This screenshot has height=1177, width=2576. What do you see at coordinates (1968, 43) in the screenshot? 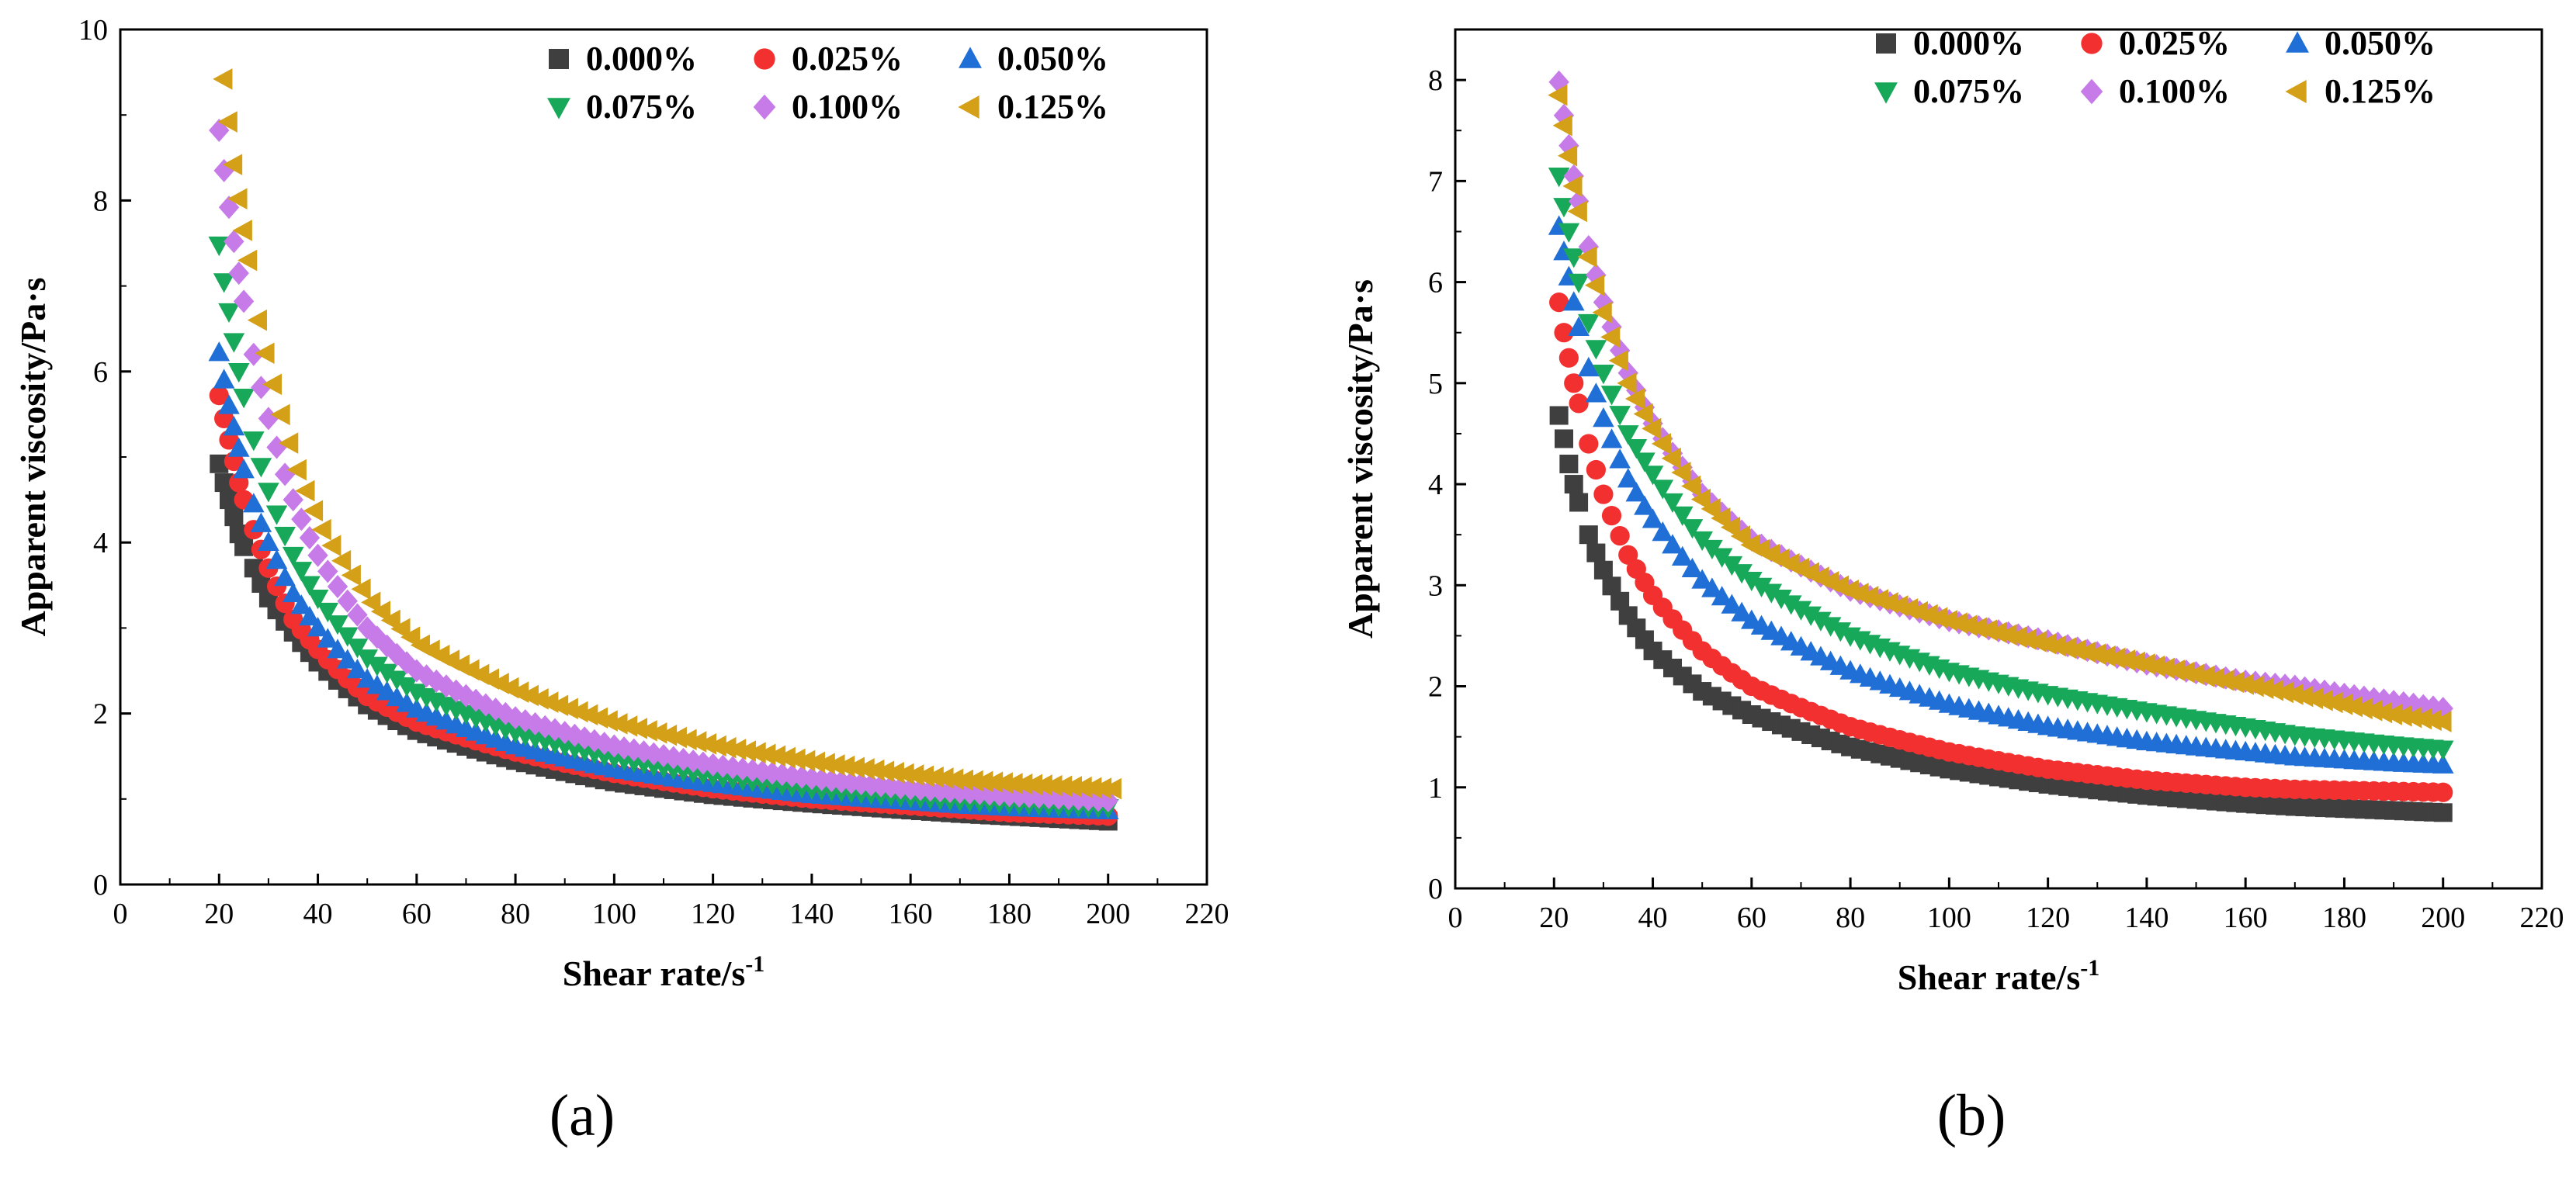
I see `legend-label: 0.000%` at bounding box center [1968, 43].